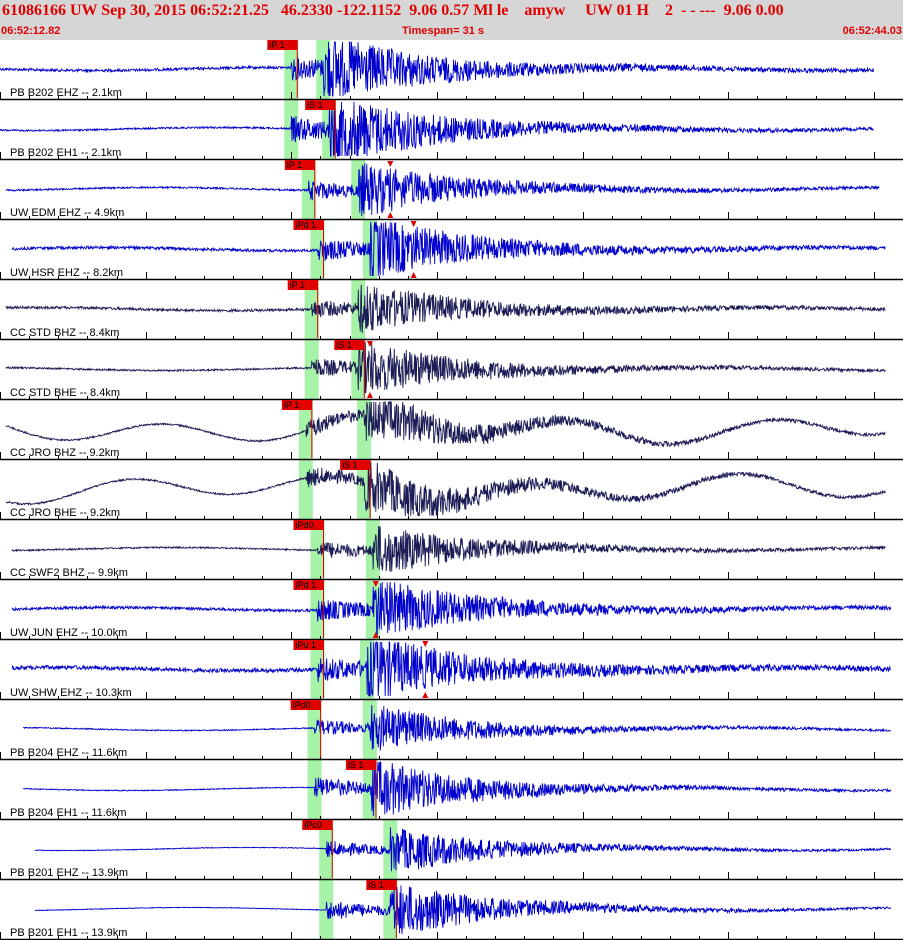 The height and width of the screenshot is (940, 903). Describe the element at coordinates (65, 393) in the screenshot. I see `trace-label: CC STD BHE -- 8.4km` at that location.